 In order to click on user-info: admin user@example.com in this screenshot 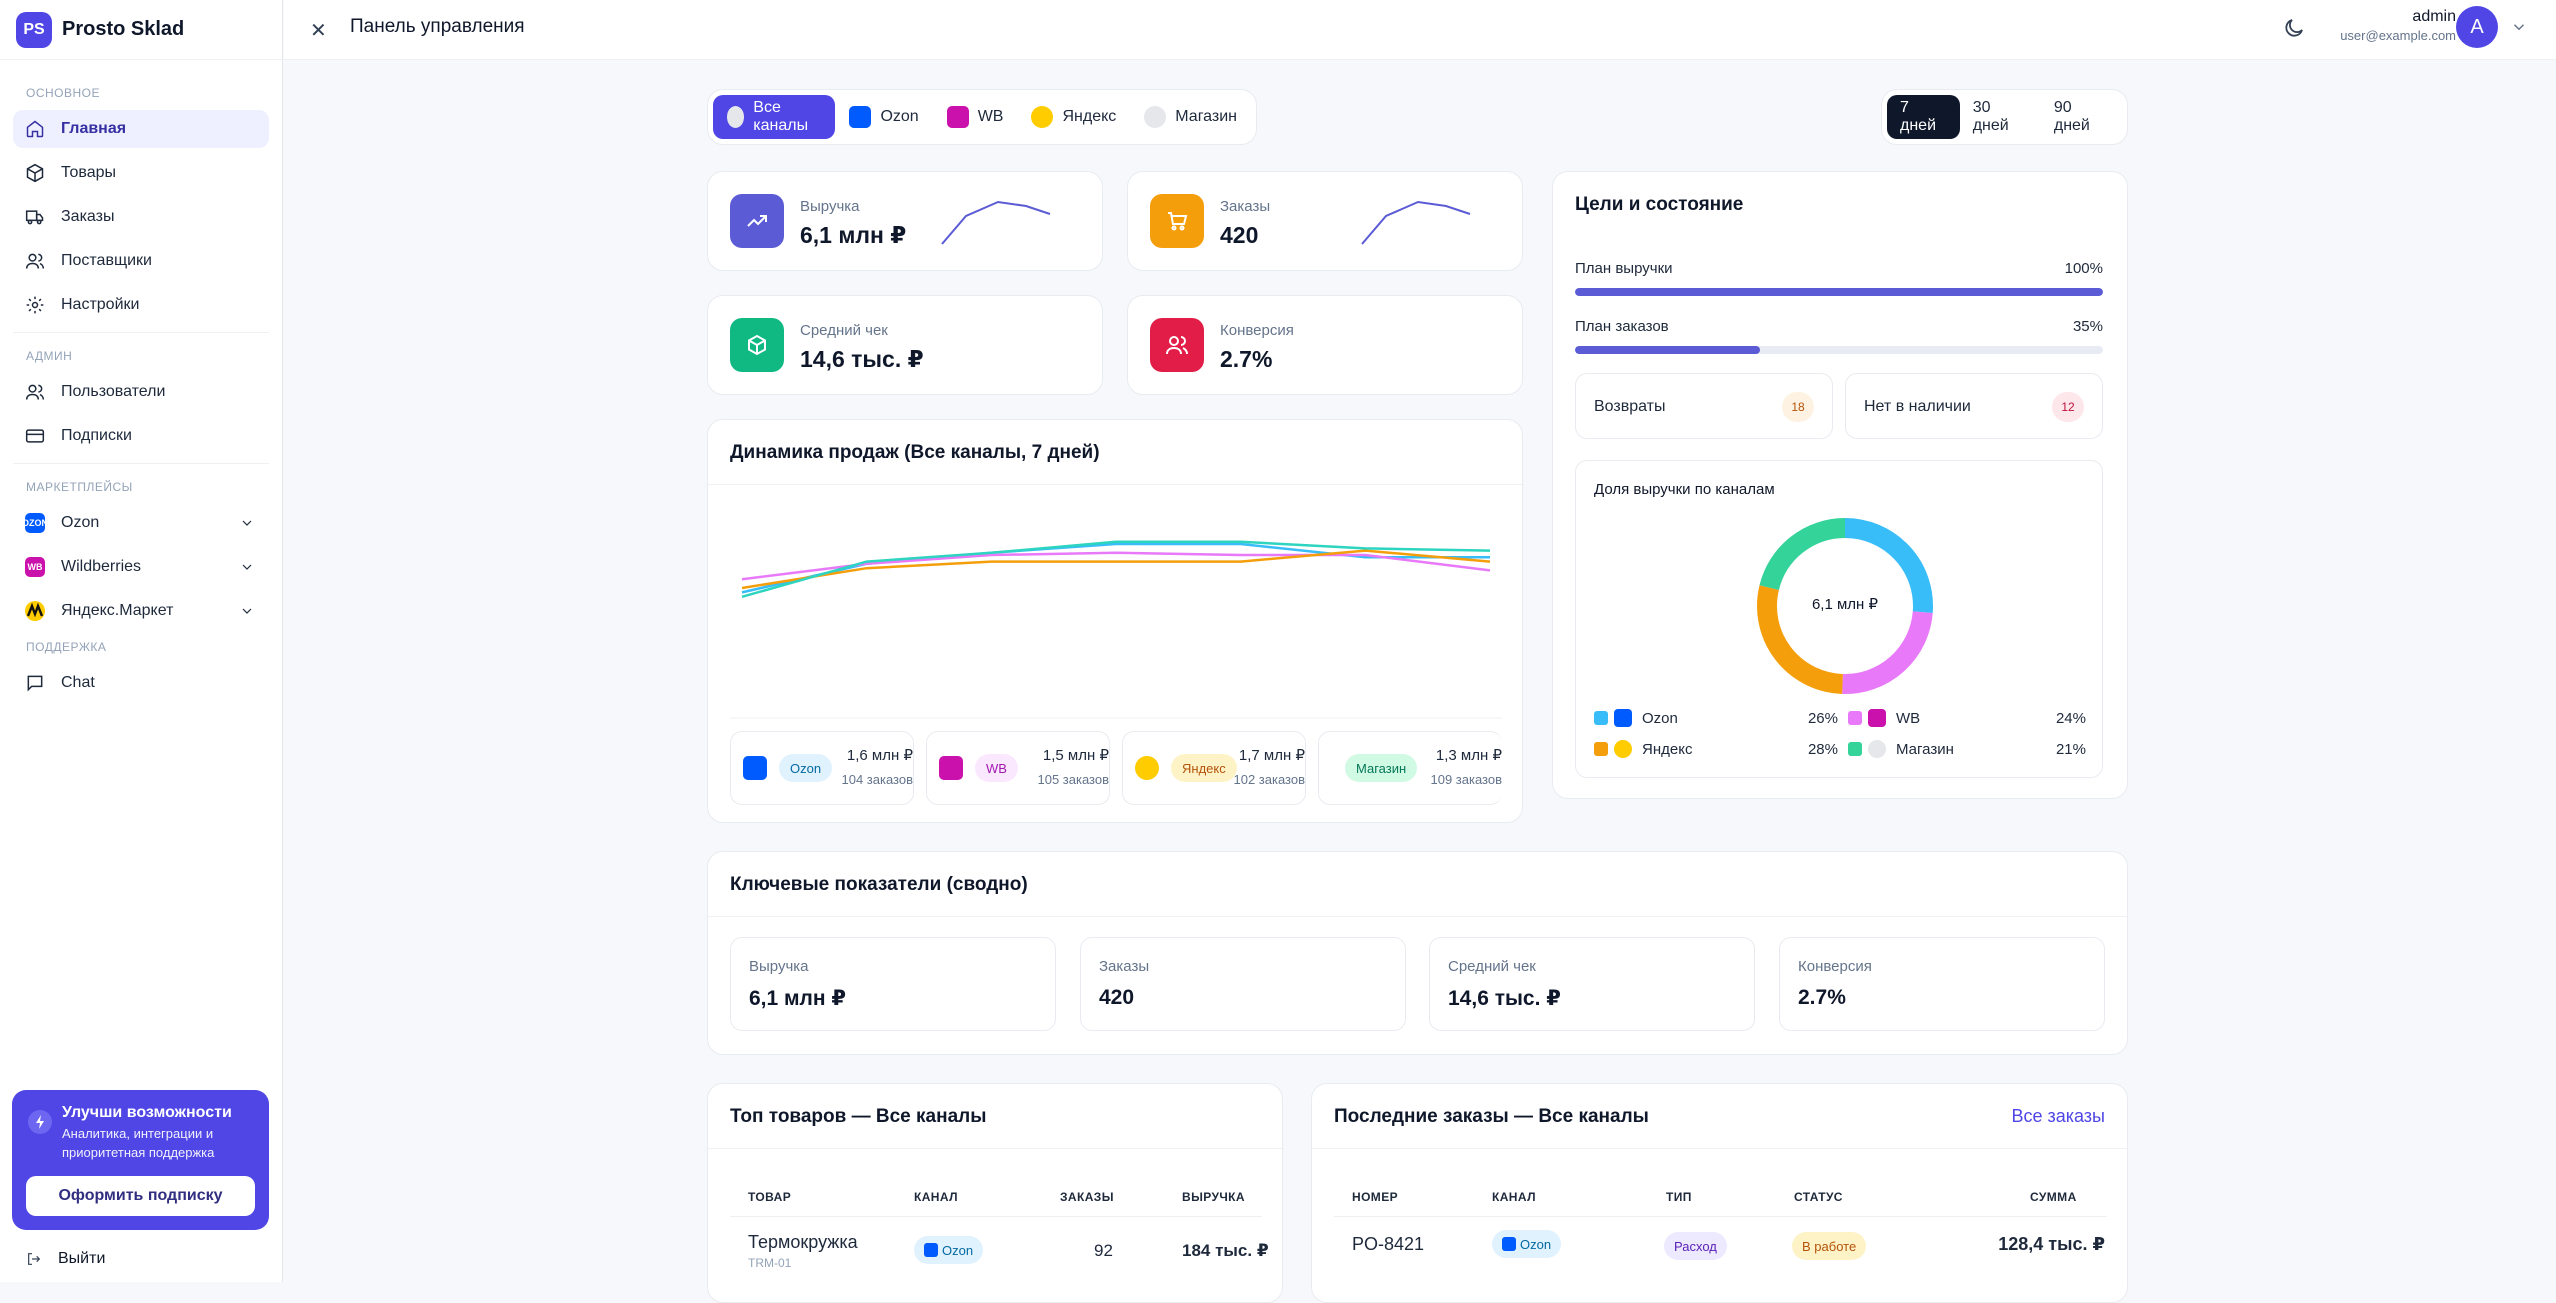, I will do `click(2398, 25)`.